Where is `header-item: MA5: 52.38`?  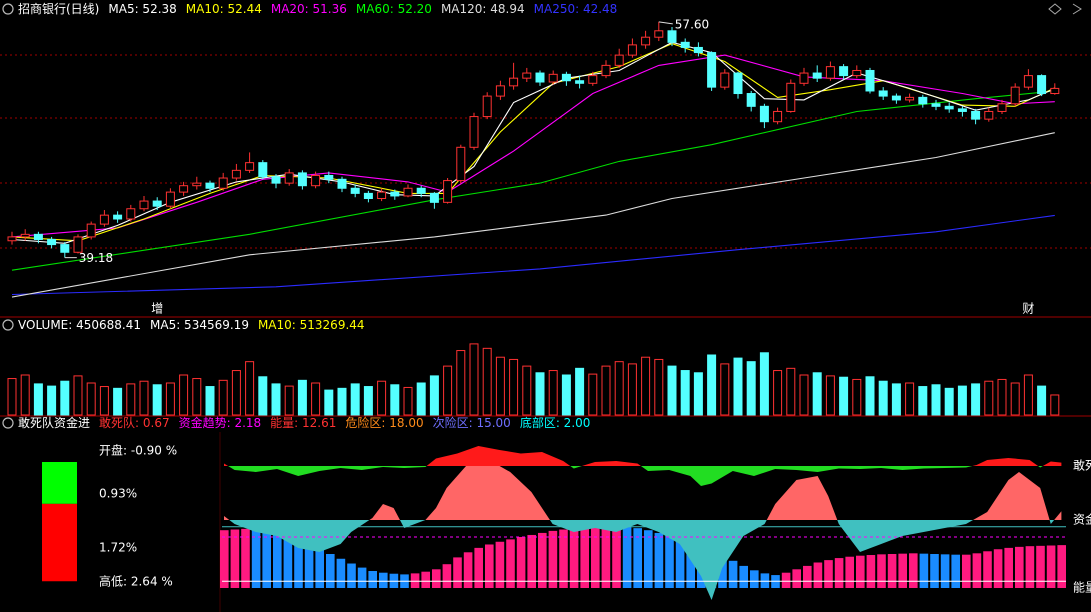 header-item: MA5: 52.38 is located at coordinates (142, 9).